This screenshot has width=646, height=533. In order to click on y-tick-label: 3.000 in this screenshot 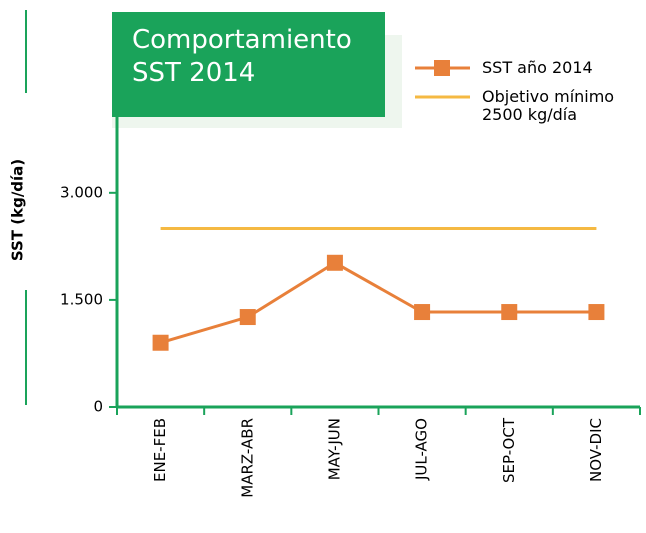, I will do `click(81, 192)`.